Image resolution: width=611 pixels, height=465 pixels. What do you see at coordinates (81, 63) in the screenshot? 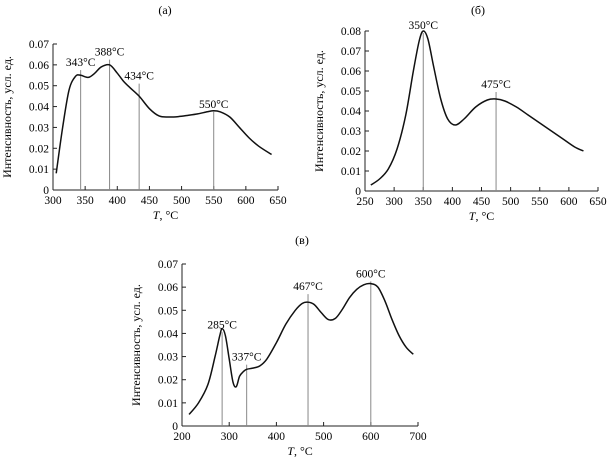
I see `peak-label: 343°C` at bounding box center [81, 63].